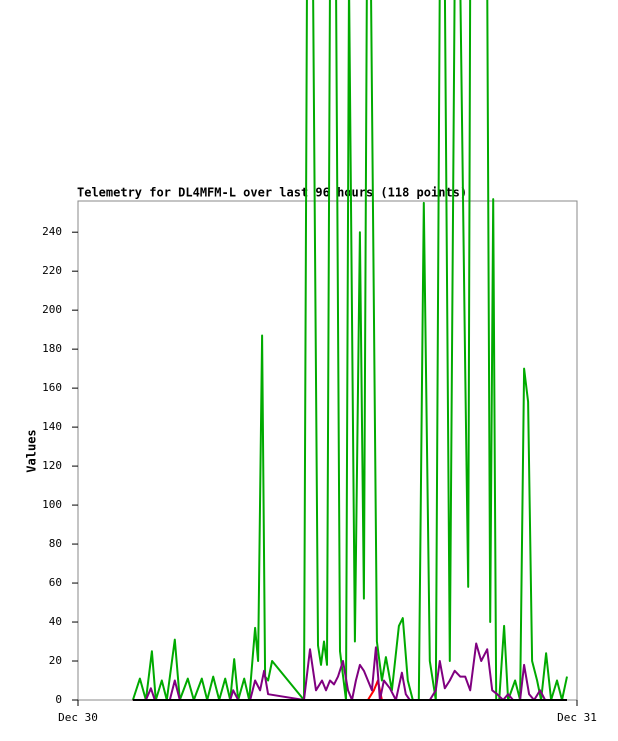 This screenshot has width=618, height=741. Describe the element at coordinates (58, 699) in the screenshot. I see `y-tick-label: 0` at that location.